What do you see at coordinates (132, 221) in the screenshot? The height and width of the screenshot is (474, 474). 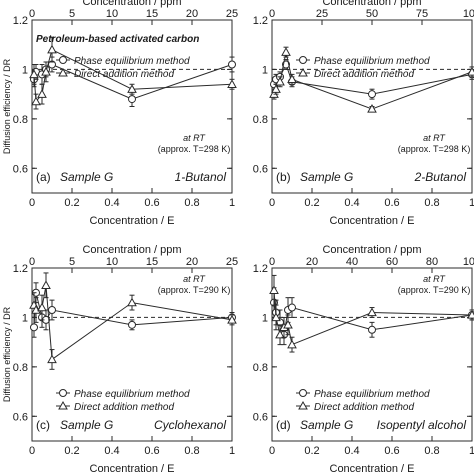 I see `x-axis-title: Concentration / E` at bounding box center [132, 221].